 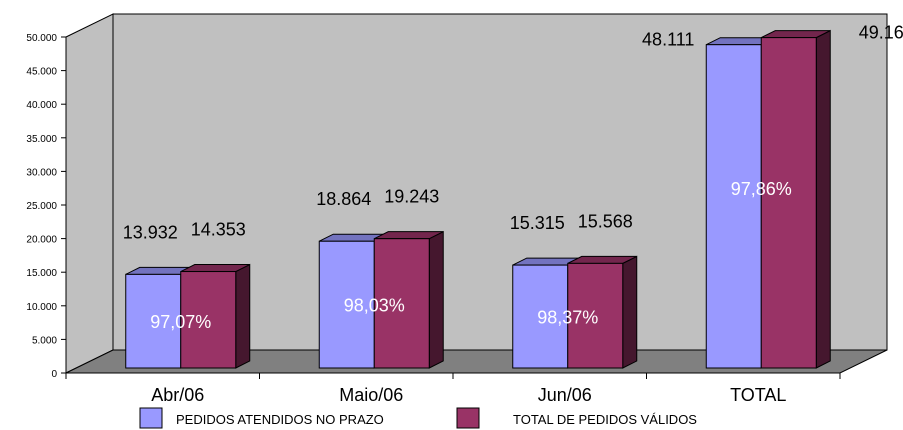 I want to click on data-label: 15.315, so click(x=537, y=223).